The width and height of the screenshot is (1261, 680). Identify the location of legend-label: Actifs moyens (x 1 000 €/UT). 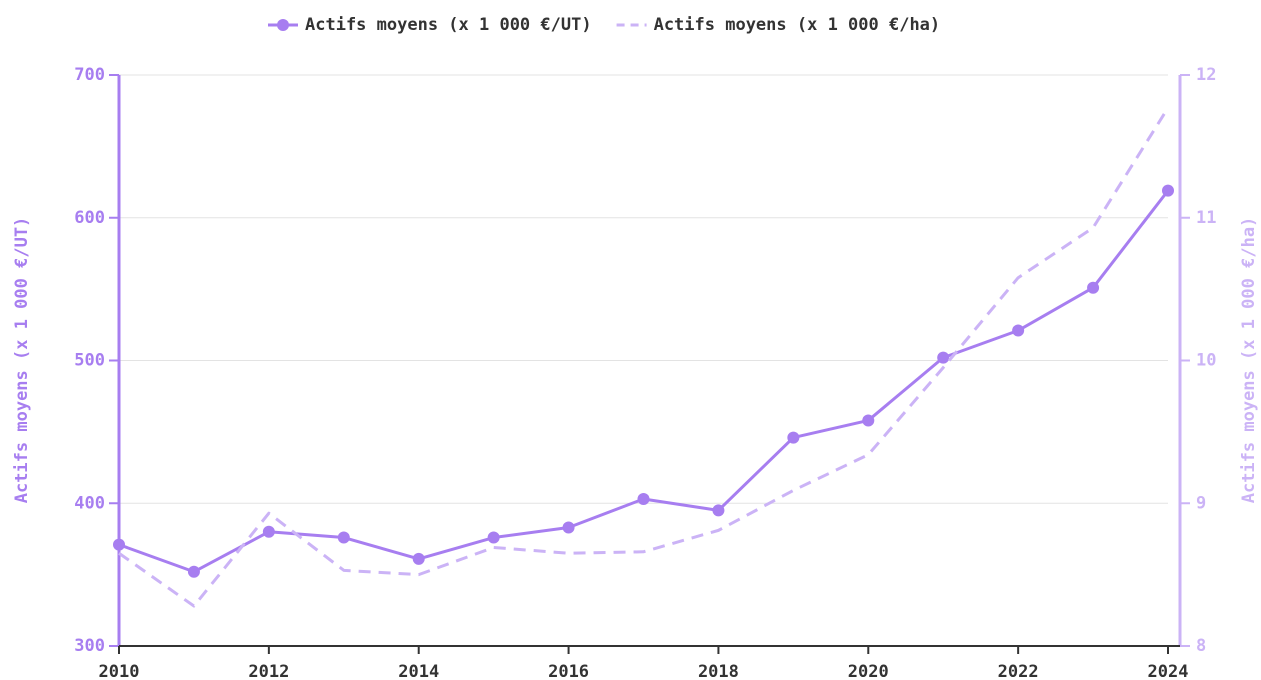
(448, 25).